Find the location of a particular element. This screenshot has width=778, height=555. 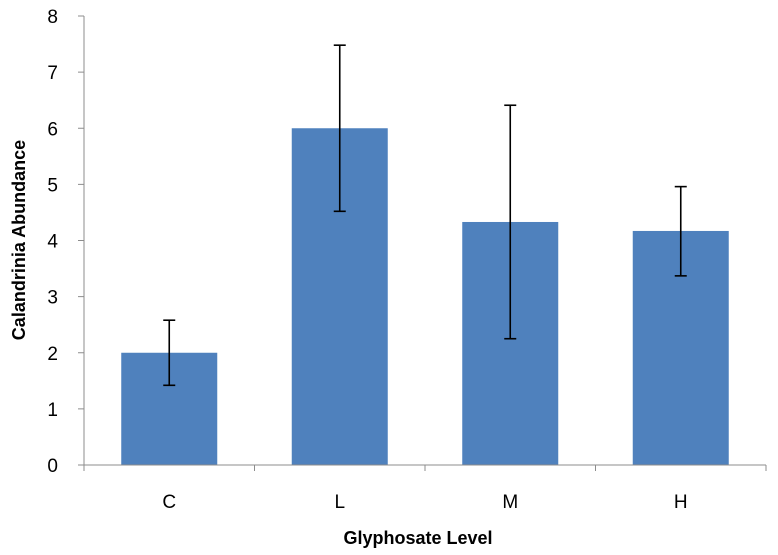

error-bar-L is located at coordinates (339, 128).